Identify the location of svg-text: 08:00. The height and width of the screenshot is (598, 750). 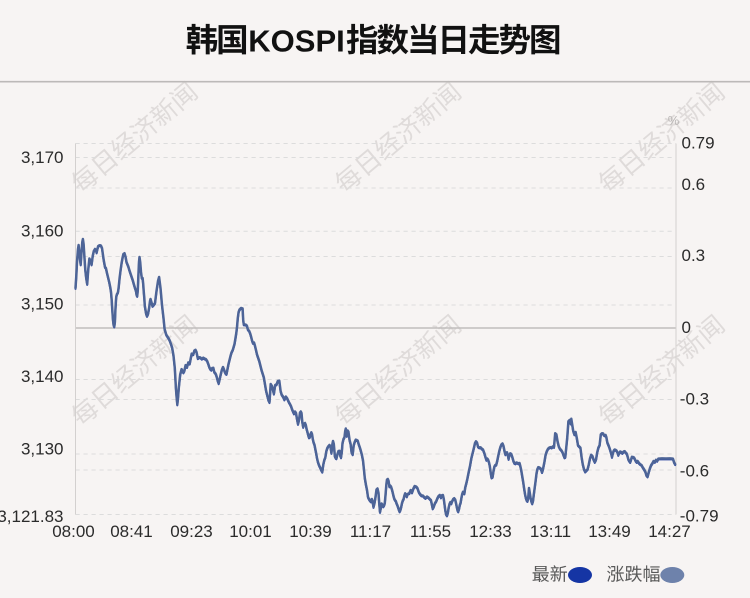
(73, 531).